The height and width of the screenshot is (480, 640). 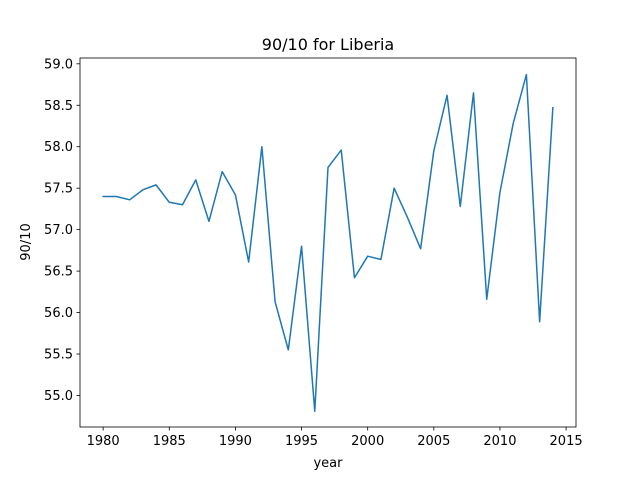 What do you see at coordinates (328, 463) in the screenshot?
I see `x-axis-label: year` at bounding box center [328, 463].